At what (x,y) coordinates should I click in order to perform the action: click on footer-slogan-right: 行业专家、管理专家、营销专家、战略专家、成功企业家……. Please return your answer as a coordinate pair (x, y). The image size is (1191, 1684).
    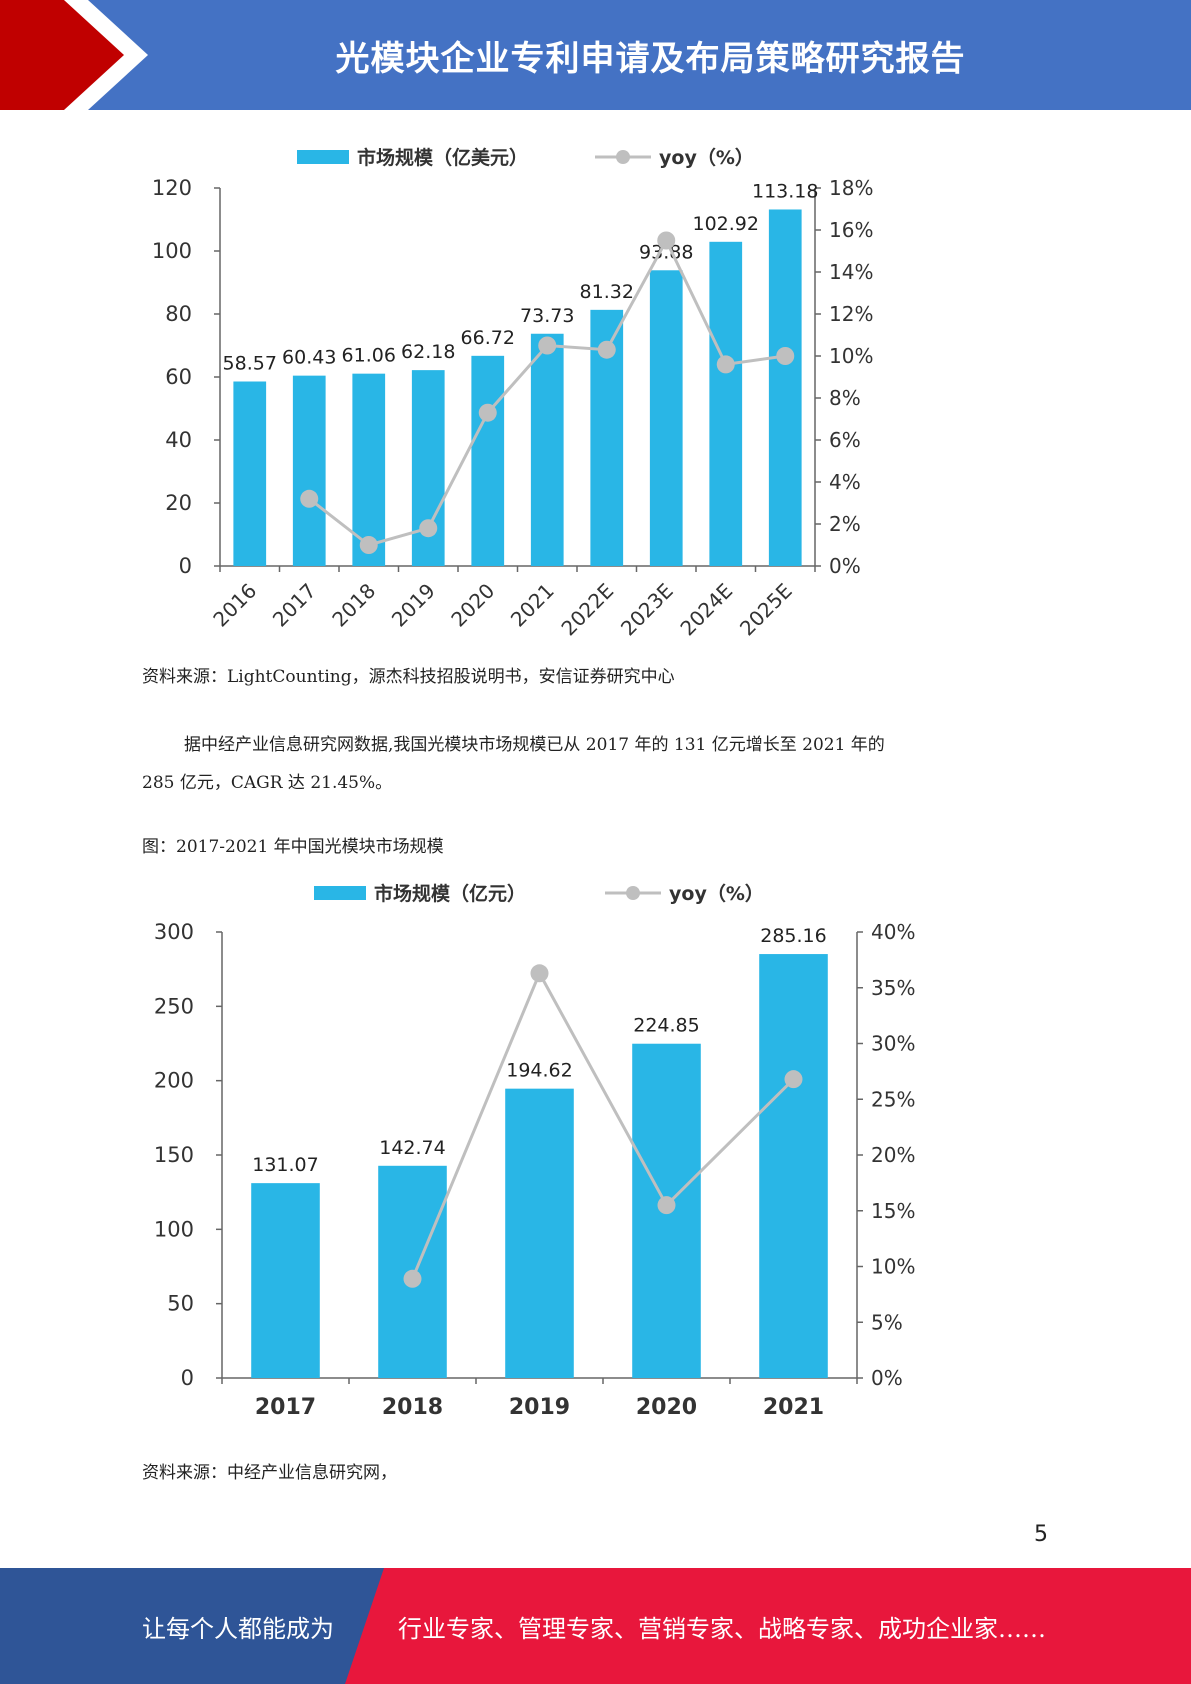
    Looking at the image, I should click on (722, 1628).